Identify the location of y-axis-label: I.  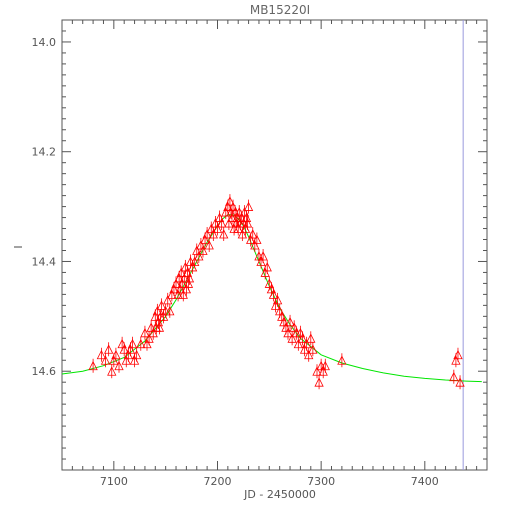
(18, 246).